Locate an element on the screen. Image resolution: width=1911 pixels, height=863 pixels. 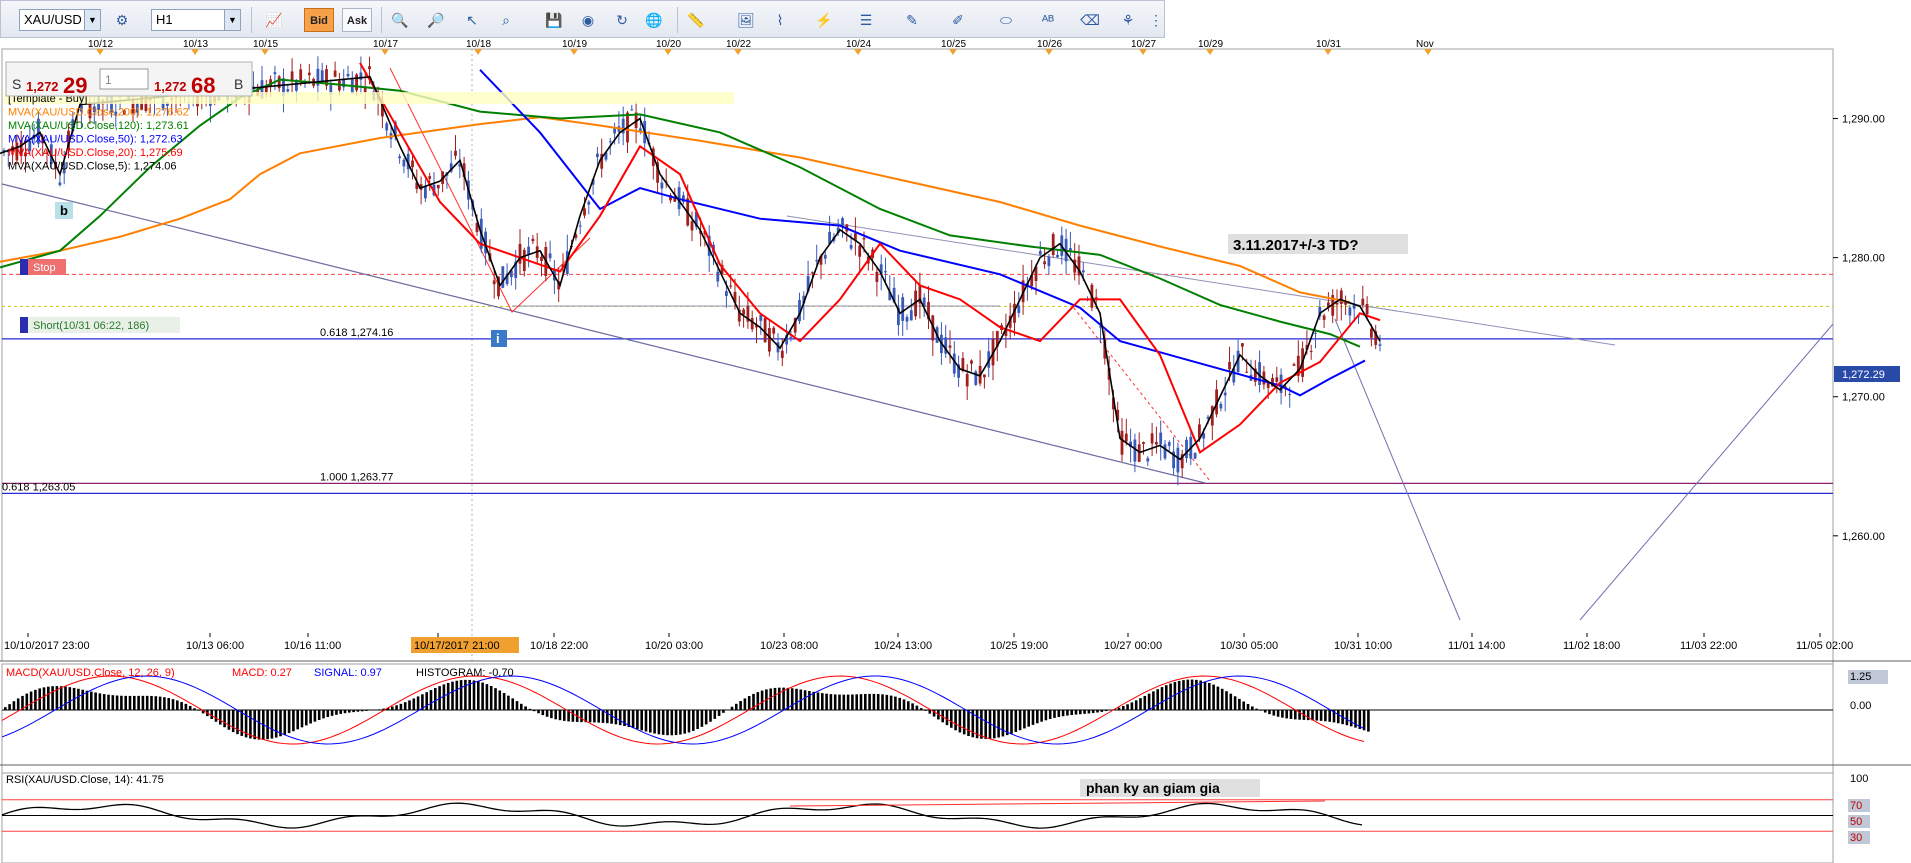
ellipse-icon: ⬭ is located at coordinates (1006, 20).